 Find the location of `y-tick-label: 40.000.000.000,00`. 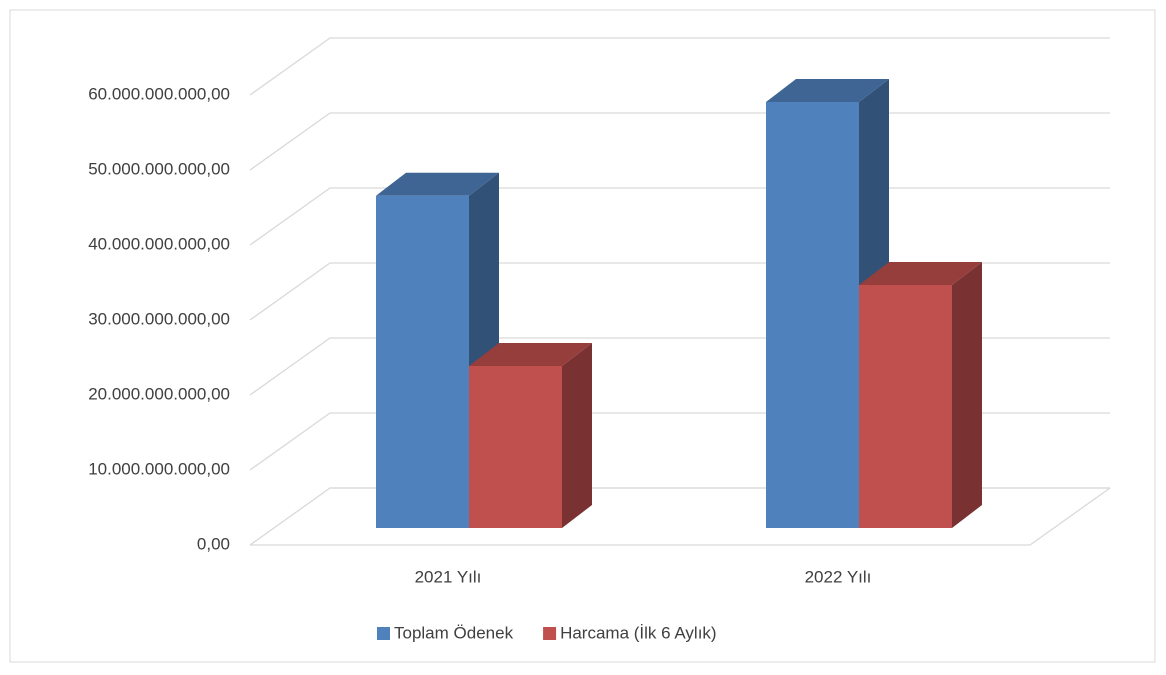

y-tick-label: 40.000.000.000,00 is located at coordinates (159, 243).